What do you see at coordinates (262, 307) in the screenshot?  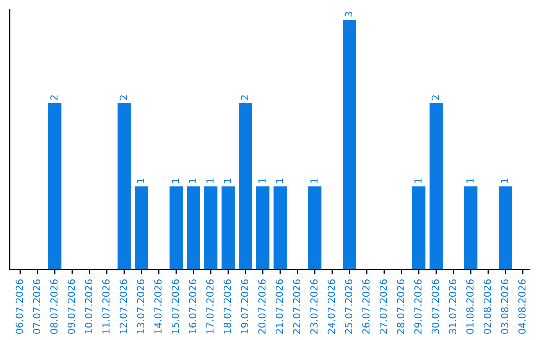 I see `x-tick-label: 20.07.2026` at bounding box center [262, 307].